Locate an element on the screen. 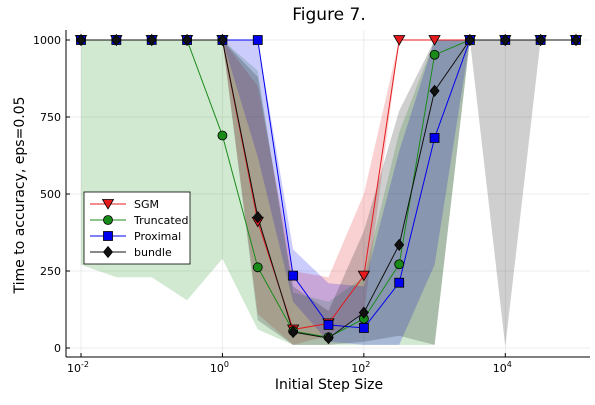 The width and height of the screenshot is (595, 405). legend-label: bundle is located at coordinates (153, 252).